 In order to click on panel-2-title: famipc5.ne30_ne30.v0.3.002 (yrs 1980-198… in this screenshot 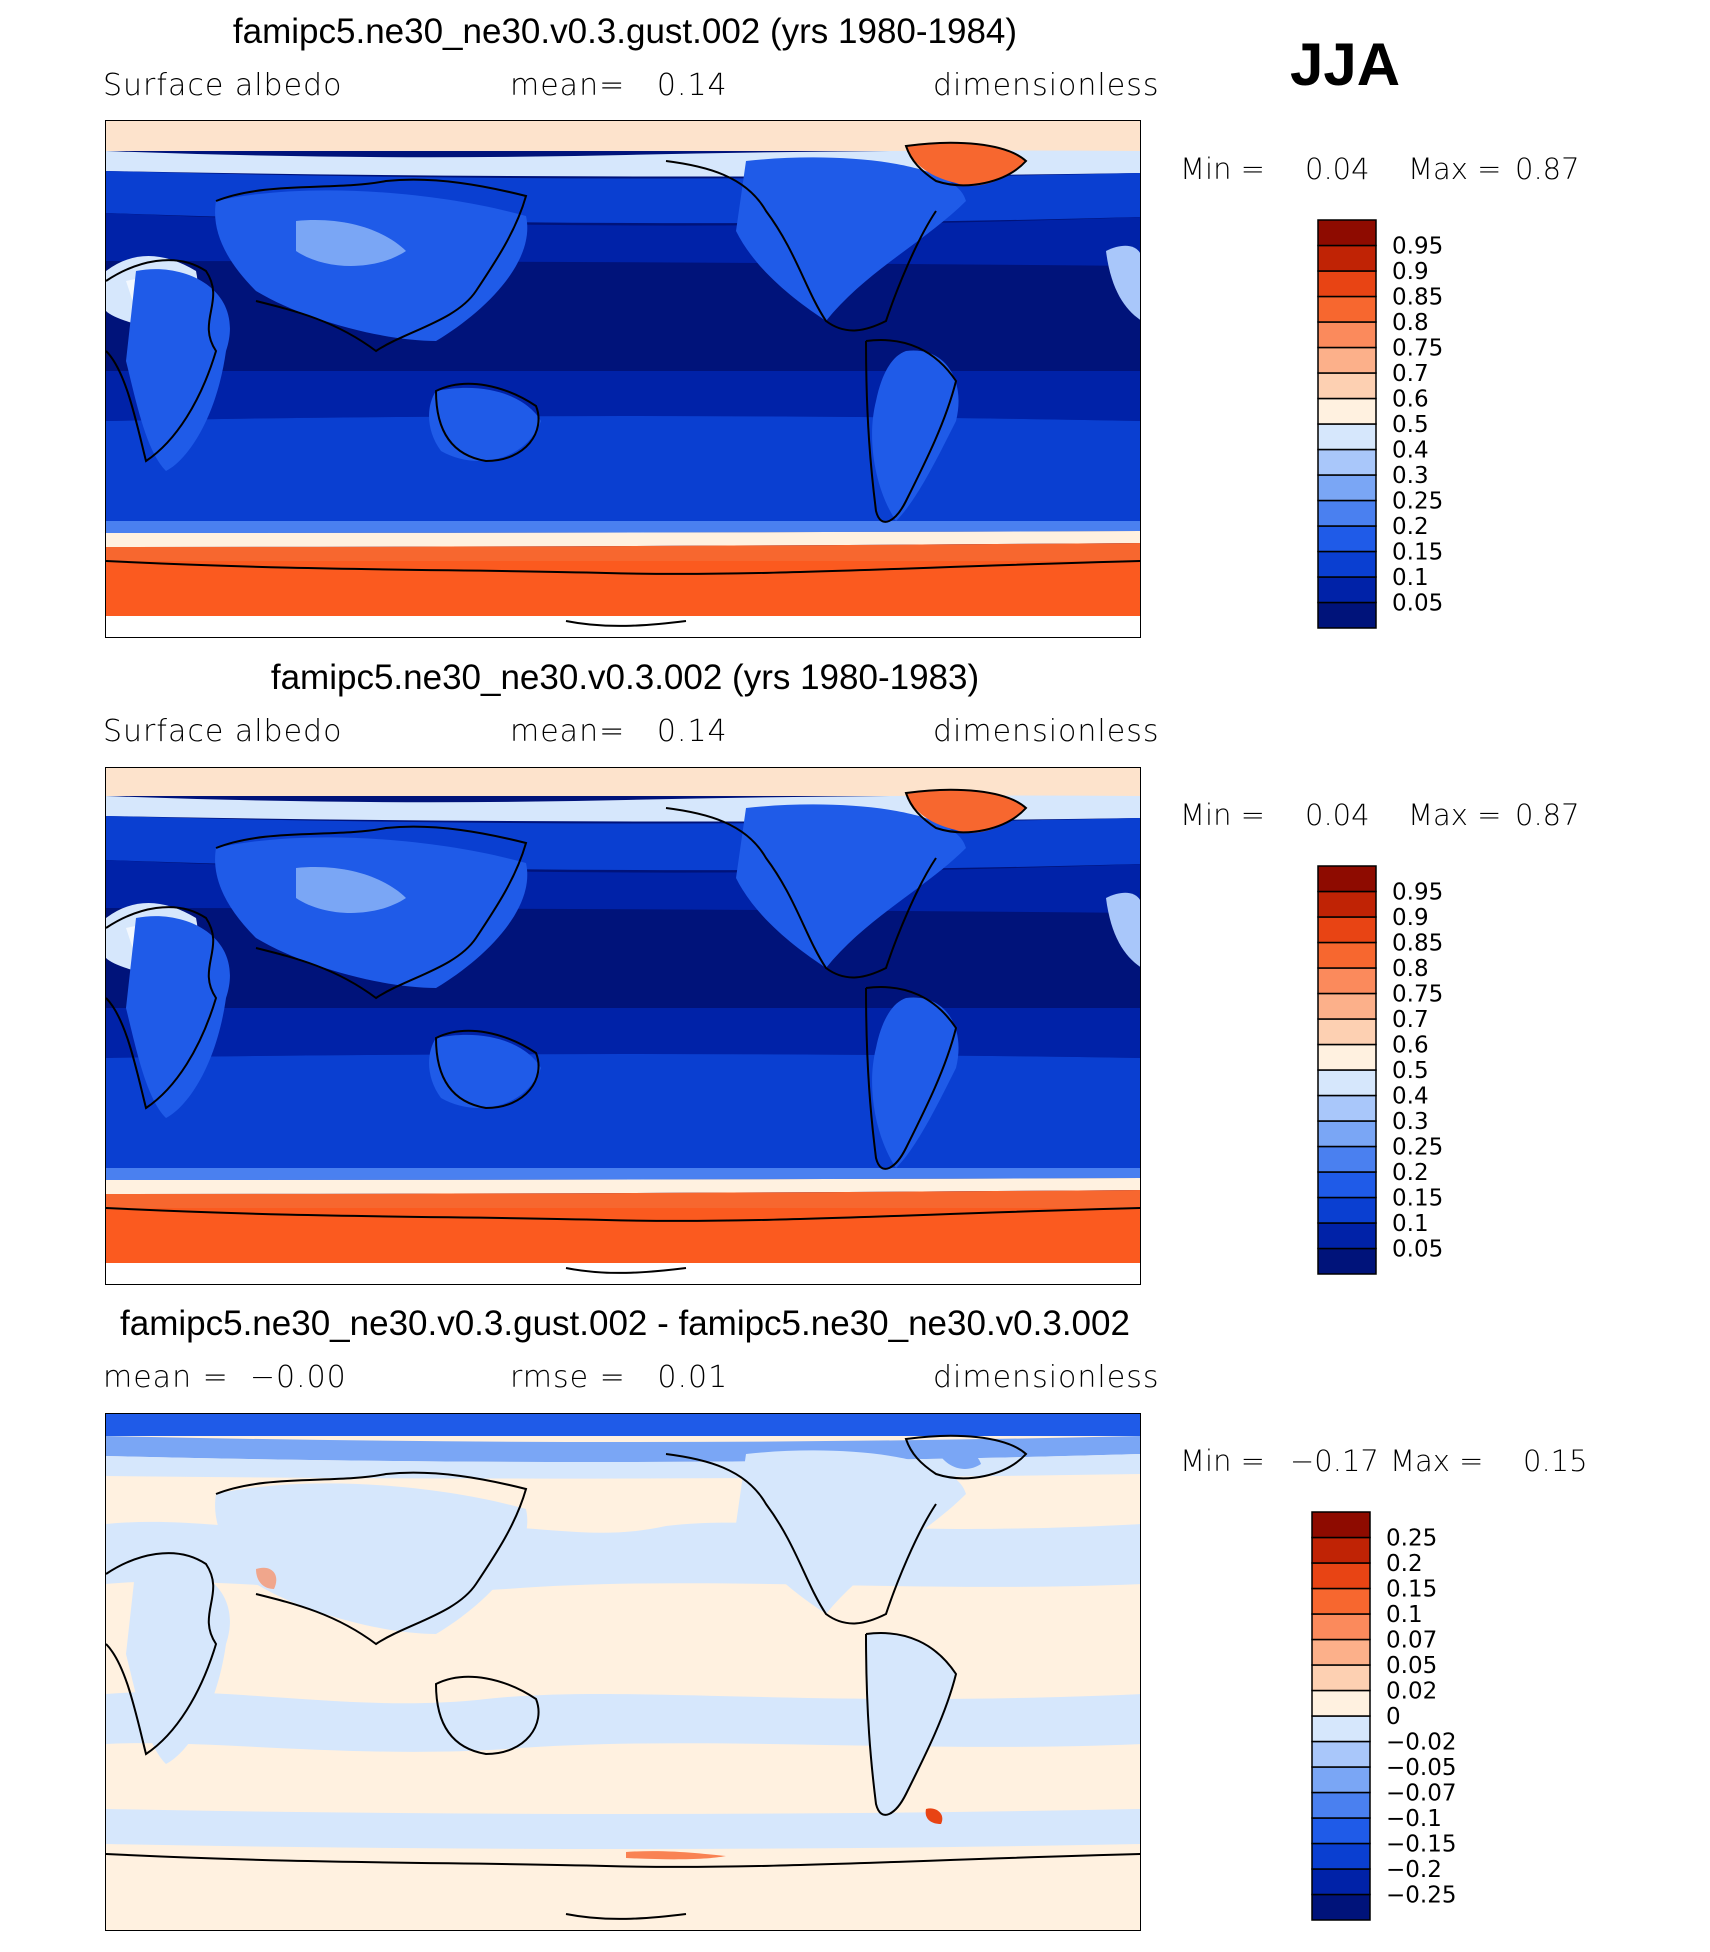, I will do `click(625, 677)`.